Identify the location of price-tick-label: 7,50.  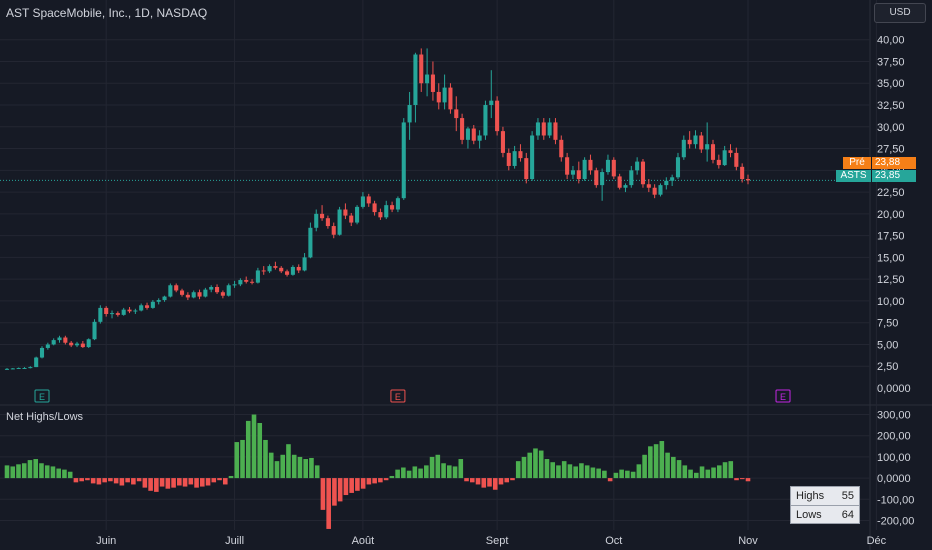
(887, 324).